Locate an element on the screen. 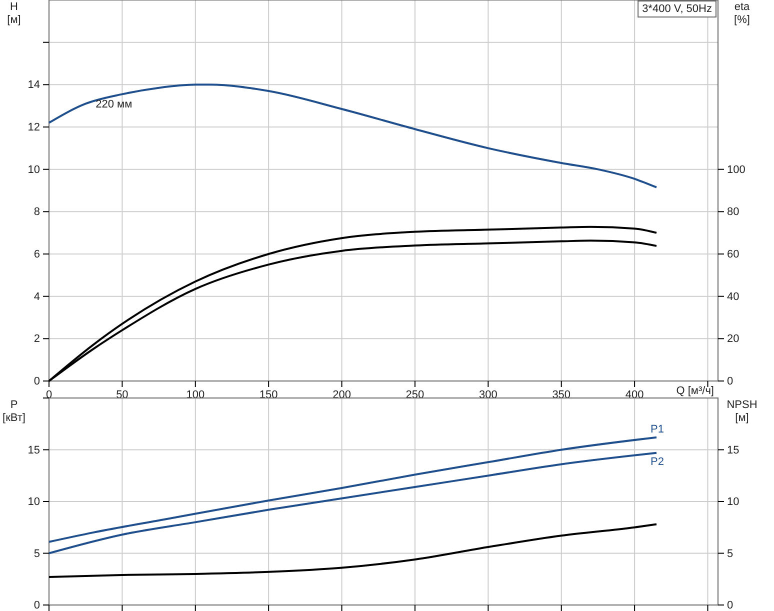  y2-tick-label: 100 is located at coordinates (736, 170).